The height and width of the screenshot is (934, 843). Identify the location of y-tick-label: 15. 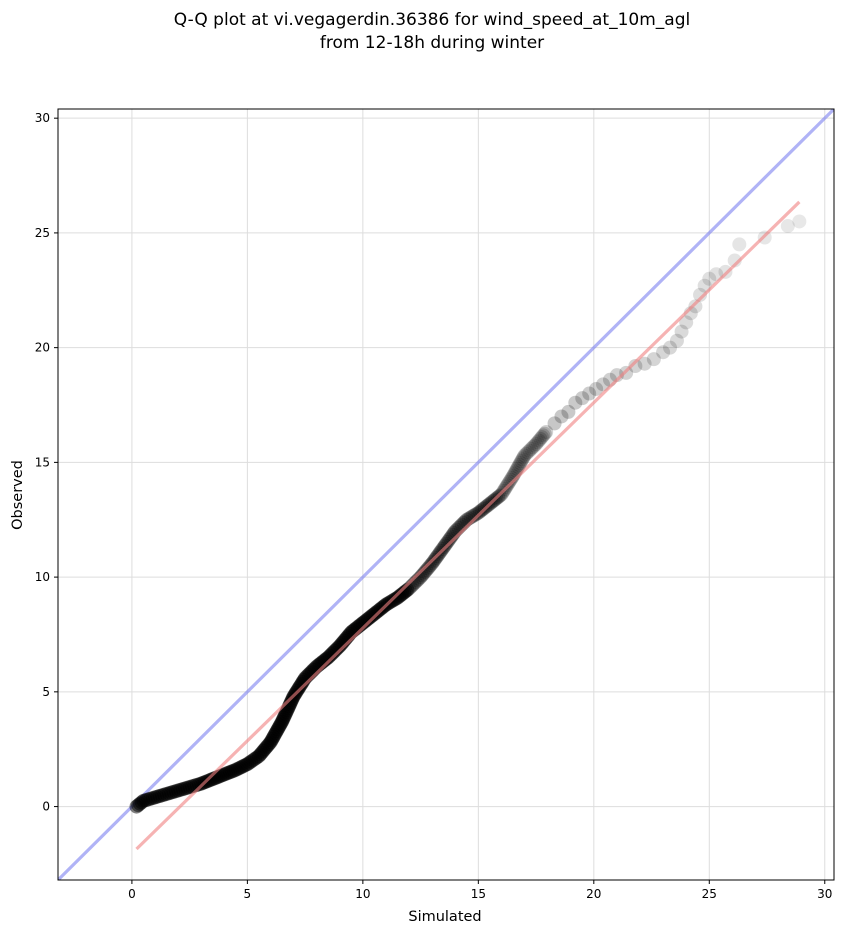
(42, 462).